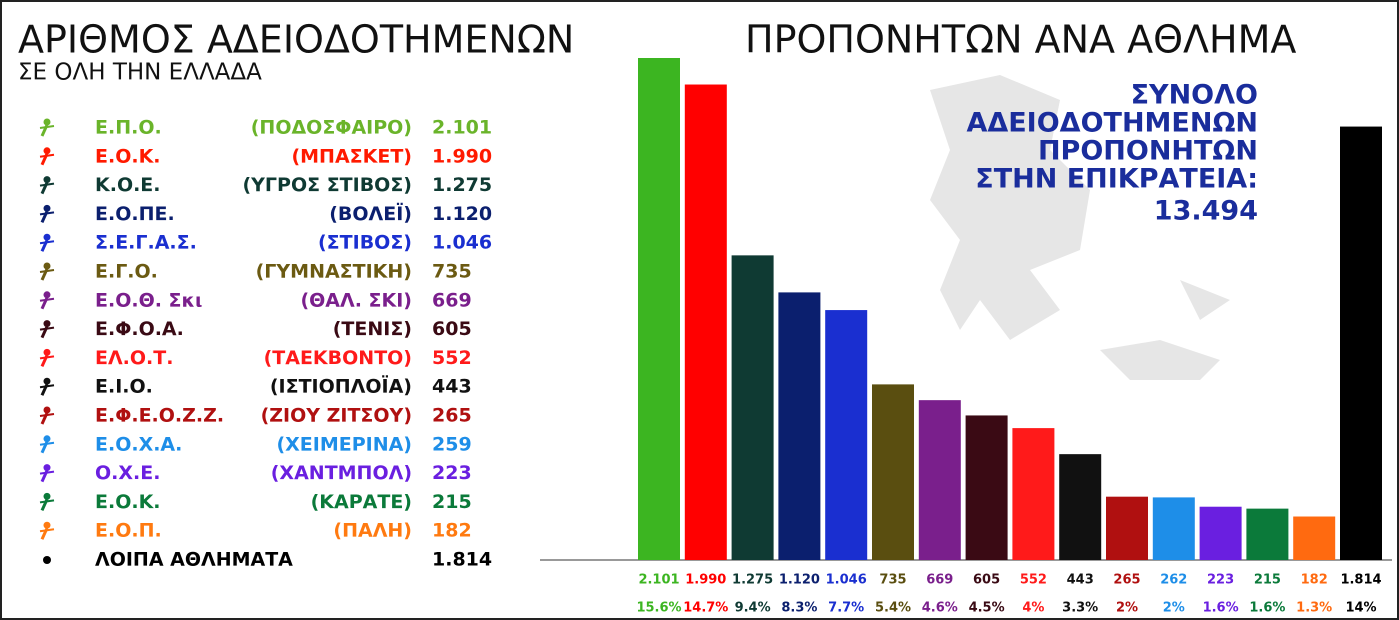 The width and height of the screenshot is (1399, 620). What do you see at coordinates (752, 580) in the screenshot?
I see `value-label: 1.275` at bounding box center [752, 580].